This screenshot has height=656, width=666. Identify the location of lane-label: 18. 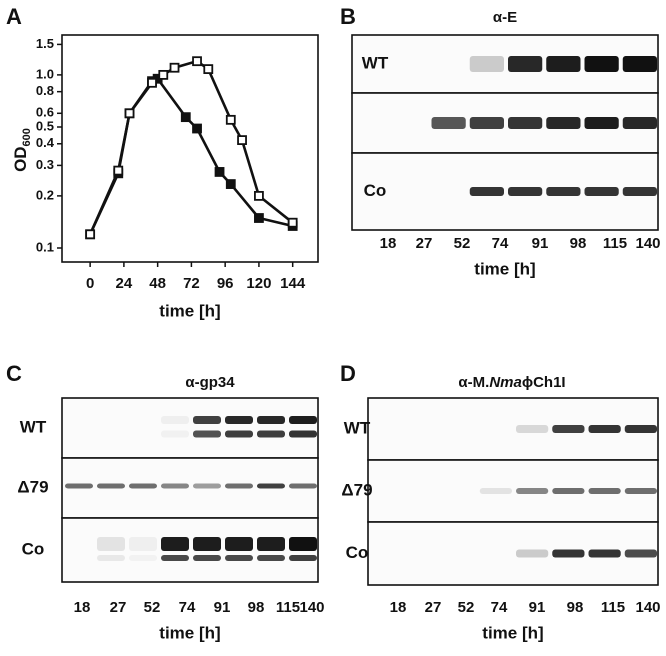
(82, 607).